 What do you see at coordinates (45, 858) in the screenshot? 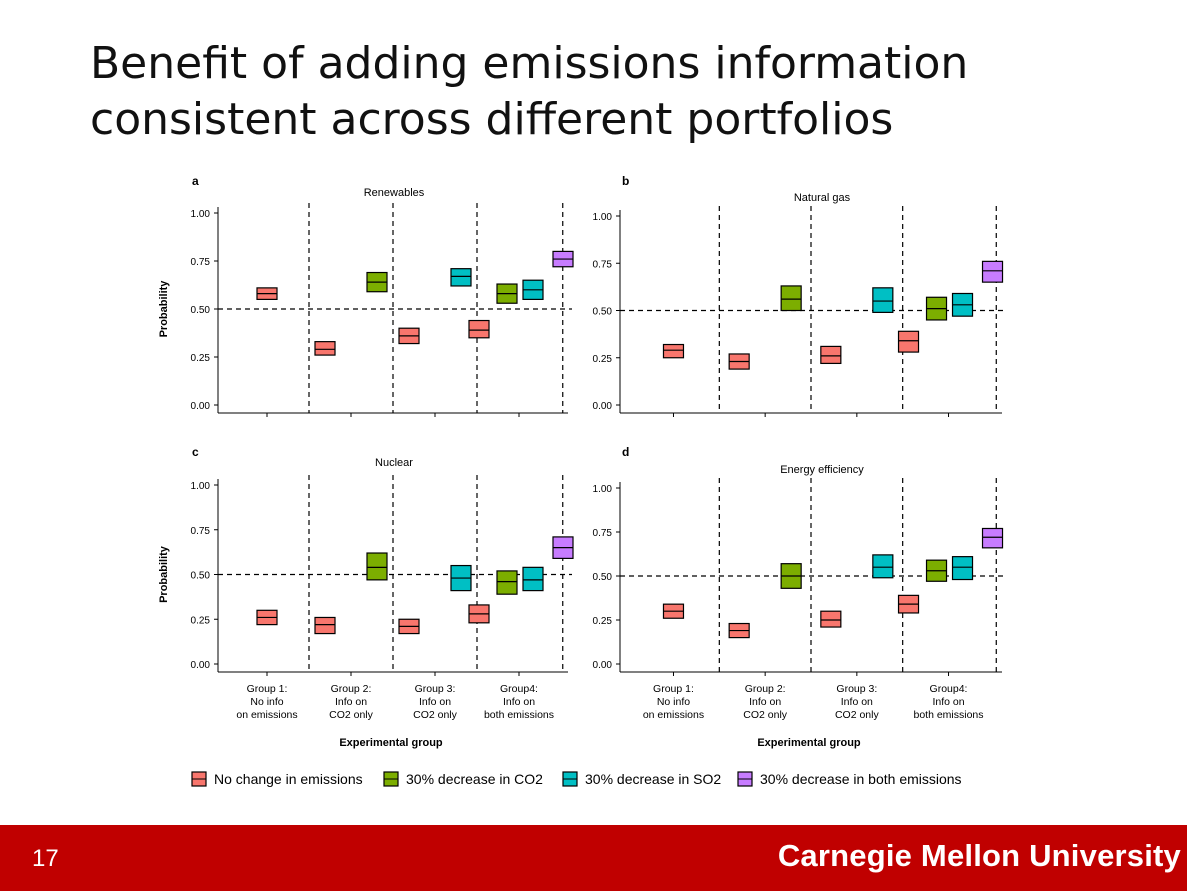
I see `page-number: 17` at bounding box center [45, 858].